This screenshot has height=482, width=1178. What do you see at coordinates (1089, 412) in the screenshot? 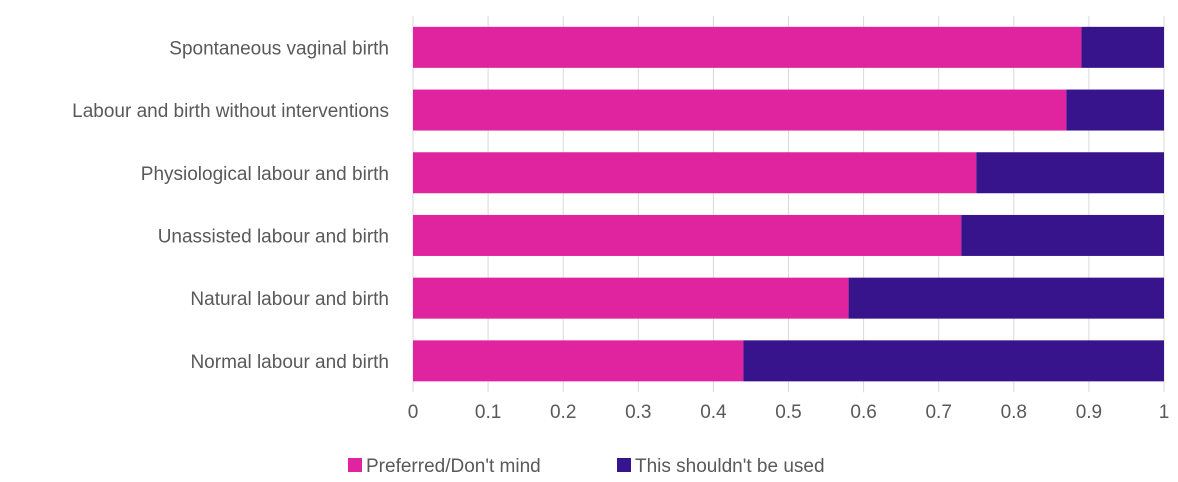
I see `x-tick-label: 0.9` at bounding box center [1089, 412].